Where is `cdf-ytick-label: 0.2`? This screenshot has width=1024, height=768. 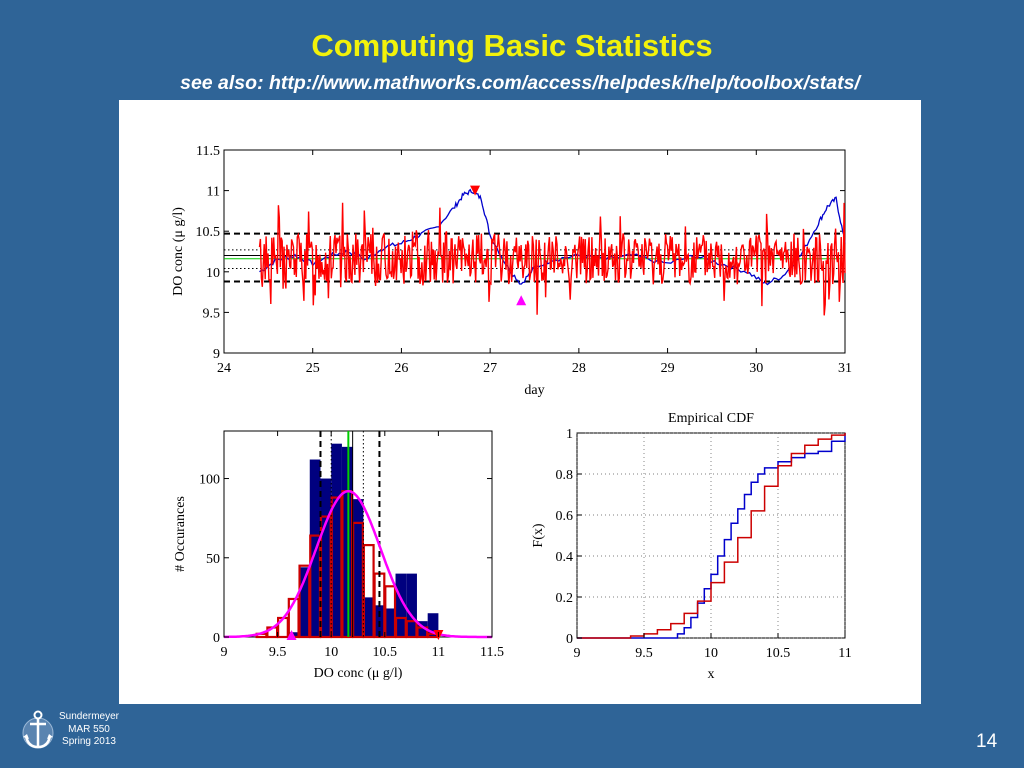 cdf-ytick-label: 0.2 is located at coordinates (565, 598).